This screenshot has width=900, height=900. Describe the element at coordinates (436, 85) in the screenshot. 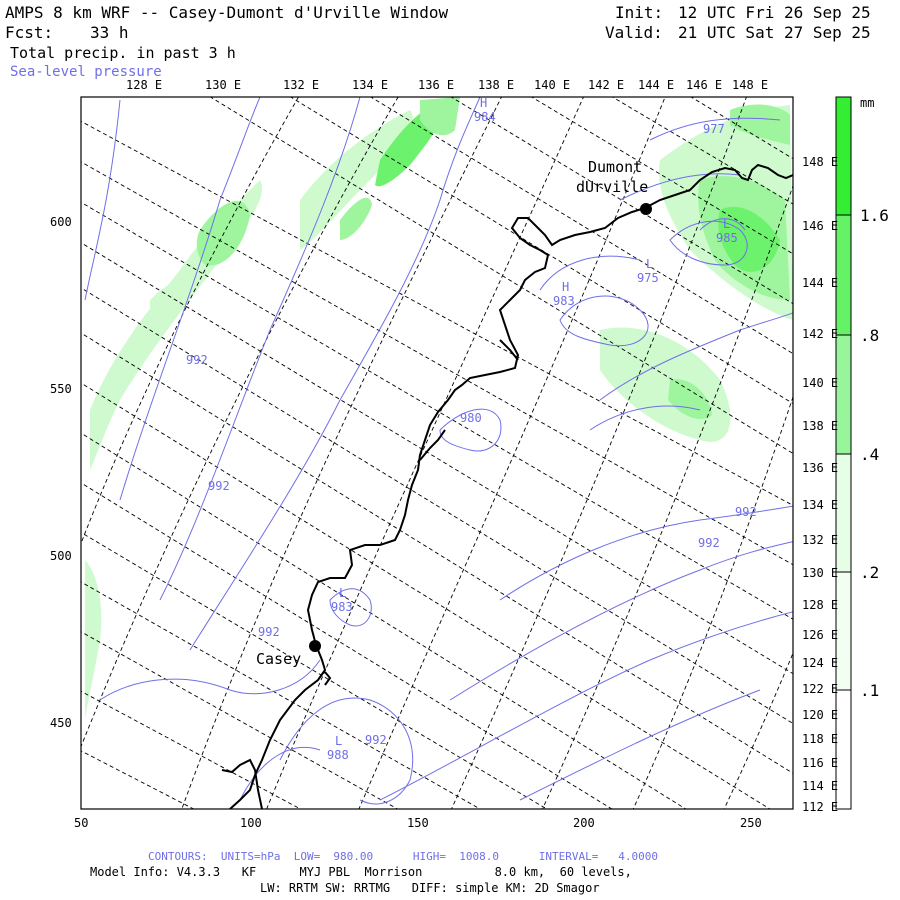

I see `top-lon-label: 136 E` at that location.